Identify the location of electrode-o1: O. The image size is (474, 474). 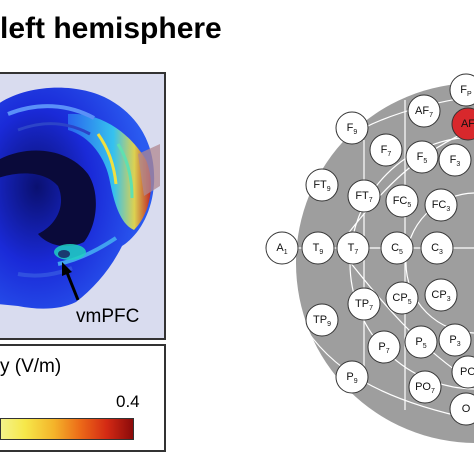
(461, 409).